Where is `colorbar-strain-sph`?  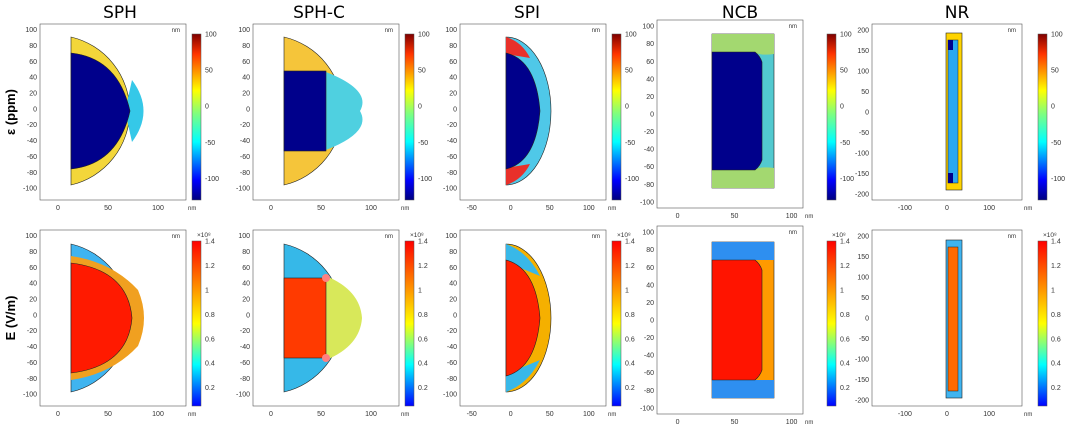
colorbar-strain-sph is located at coordinates (196, 117).